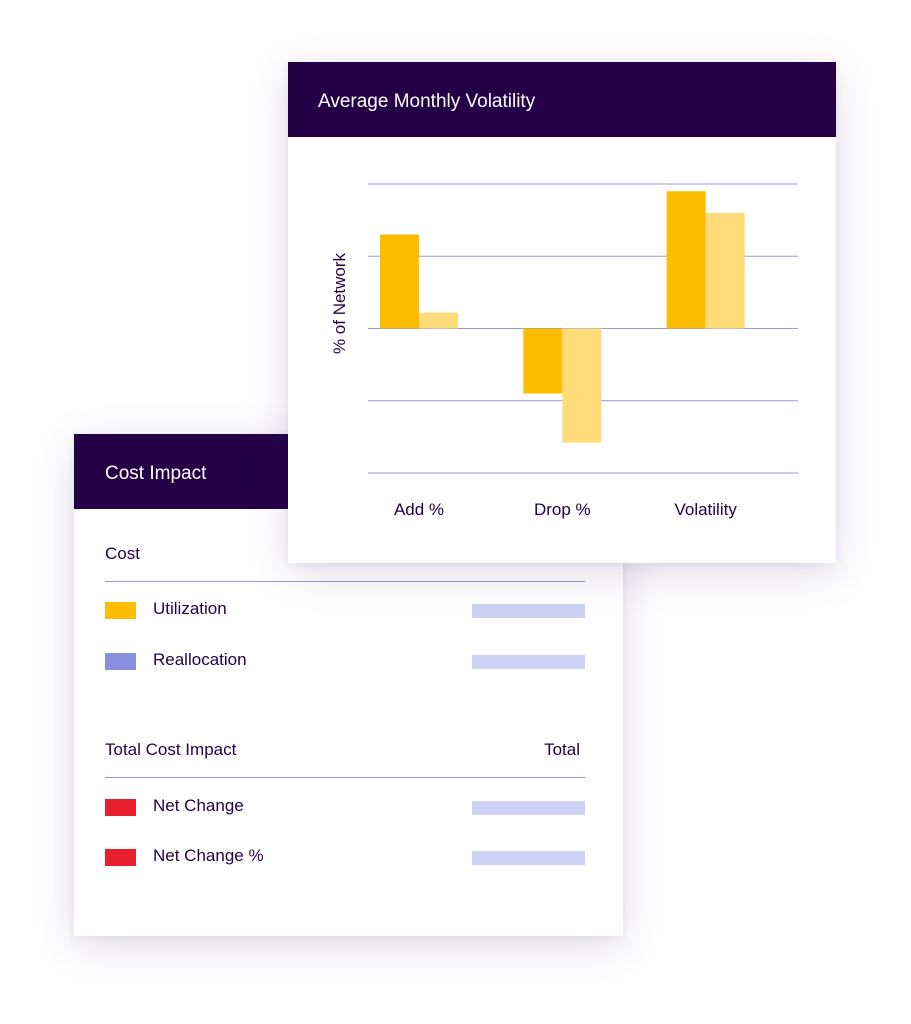  Describe the element at coordinates (345, 661) in the screenshot. I see `cost-row-reallocation: Reallocation` at that location.